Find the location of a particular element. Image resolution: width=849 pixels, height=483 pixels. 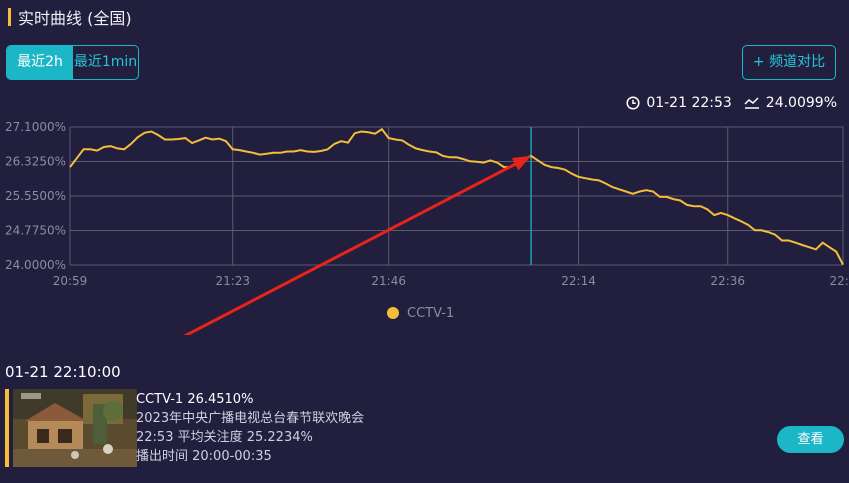

chart-legend: CCTV-1 is located at coordinates (420, 313).